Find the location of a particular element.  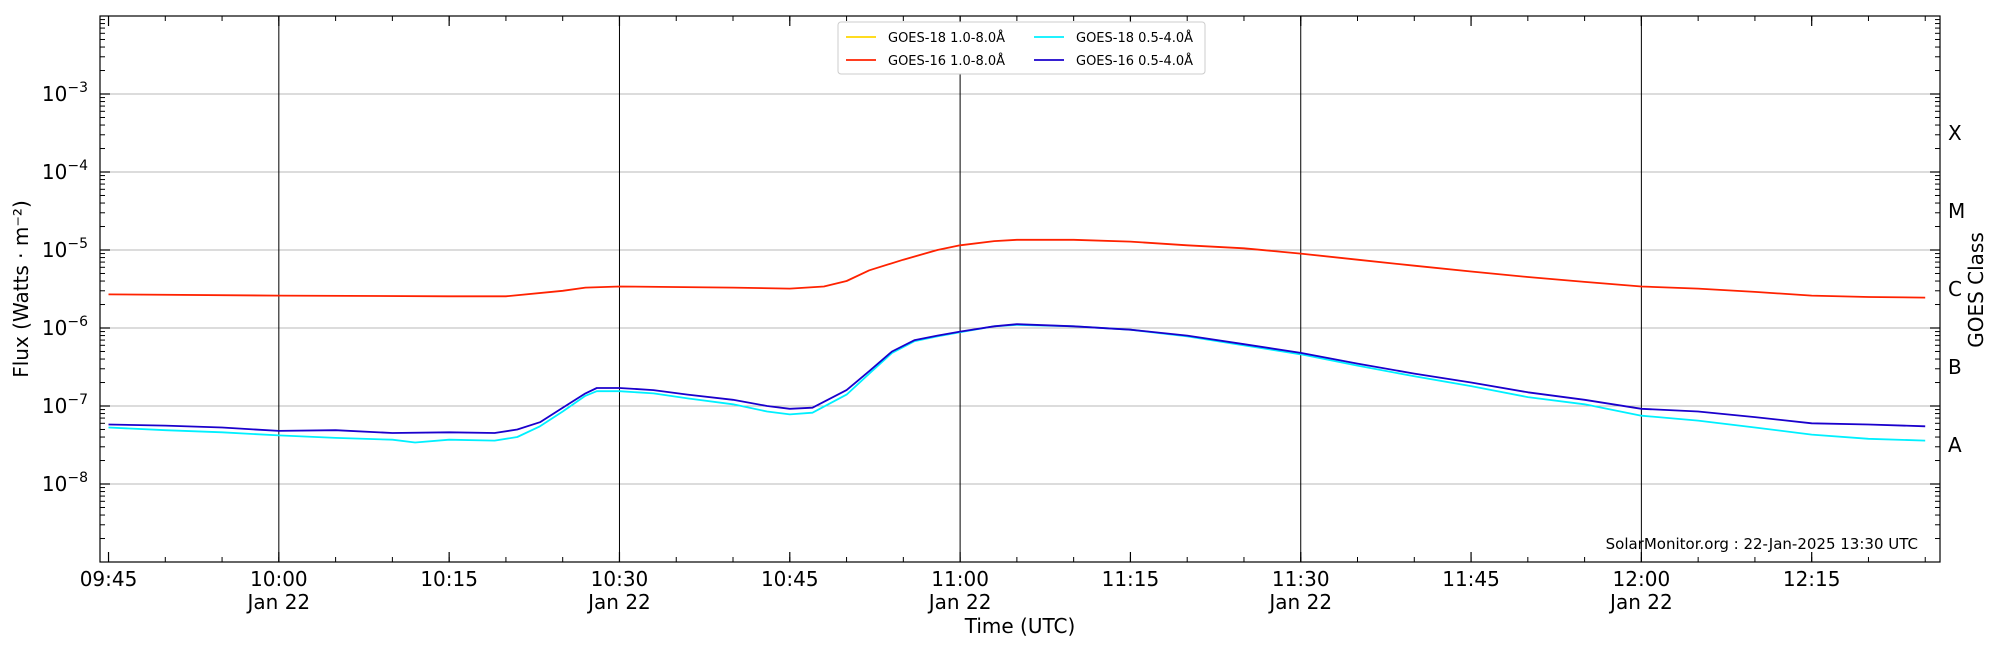

legend-label-1: GOES-18 1.0-8.0Å is located at coordinates (946, 38).